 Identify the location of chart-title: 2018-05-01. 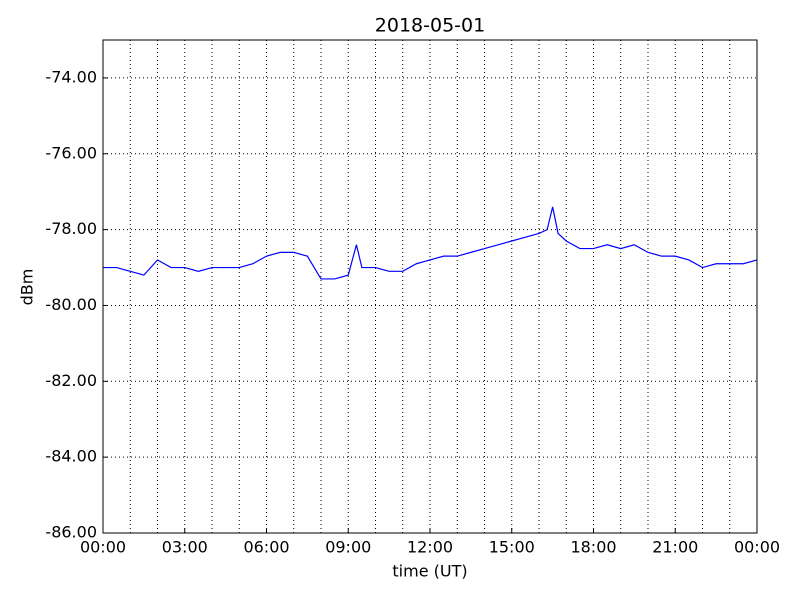
(430, 26).